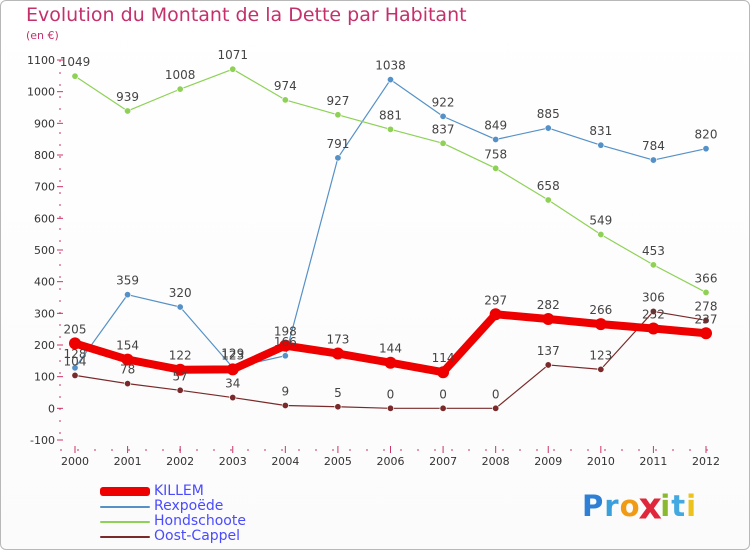 The height and width of the screenshot is (550, 750). What do you see at coordinates (548, 305) in the screenshot?
I see `data-label: 282` at bounding box center [548, 305].